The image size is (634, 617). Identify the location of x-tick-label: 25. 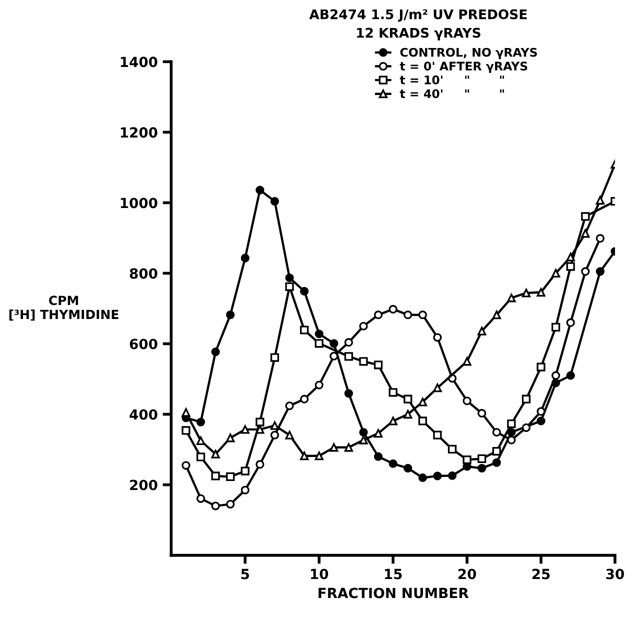
(541, 574).